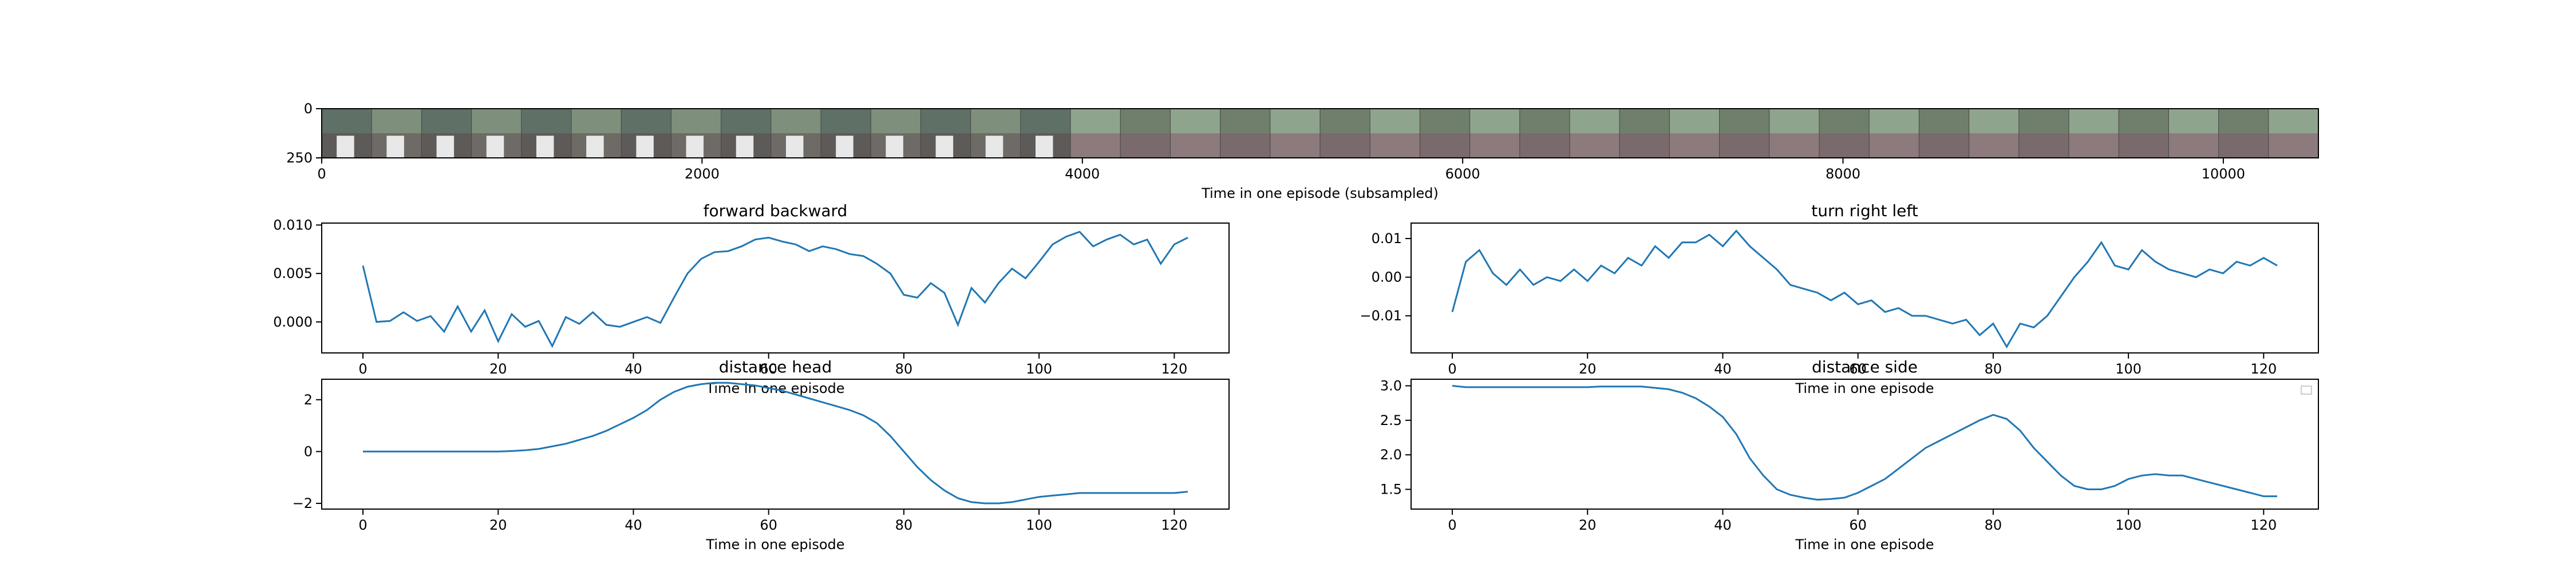  I want to click on x-axis-label: Time in one episode (subsampled), so click(1320, 193).